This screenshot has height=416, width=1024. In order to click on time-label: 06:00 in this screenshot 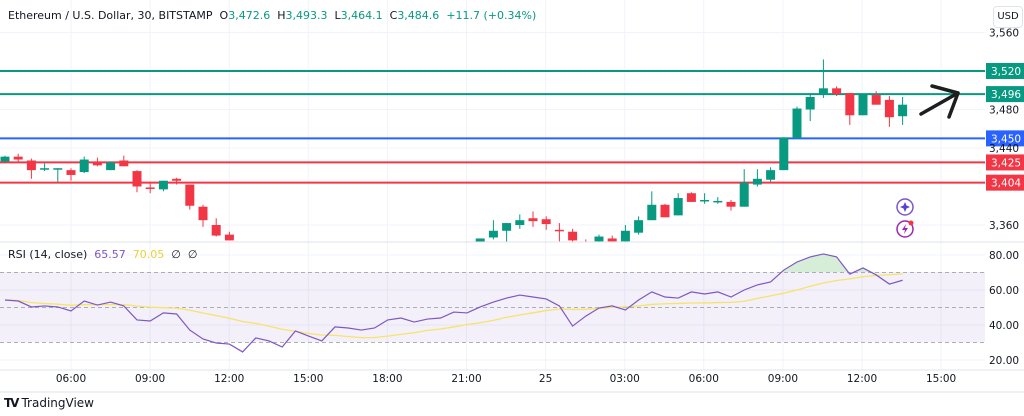, I will do `click(71, 379)`.